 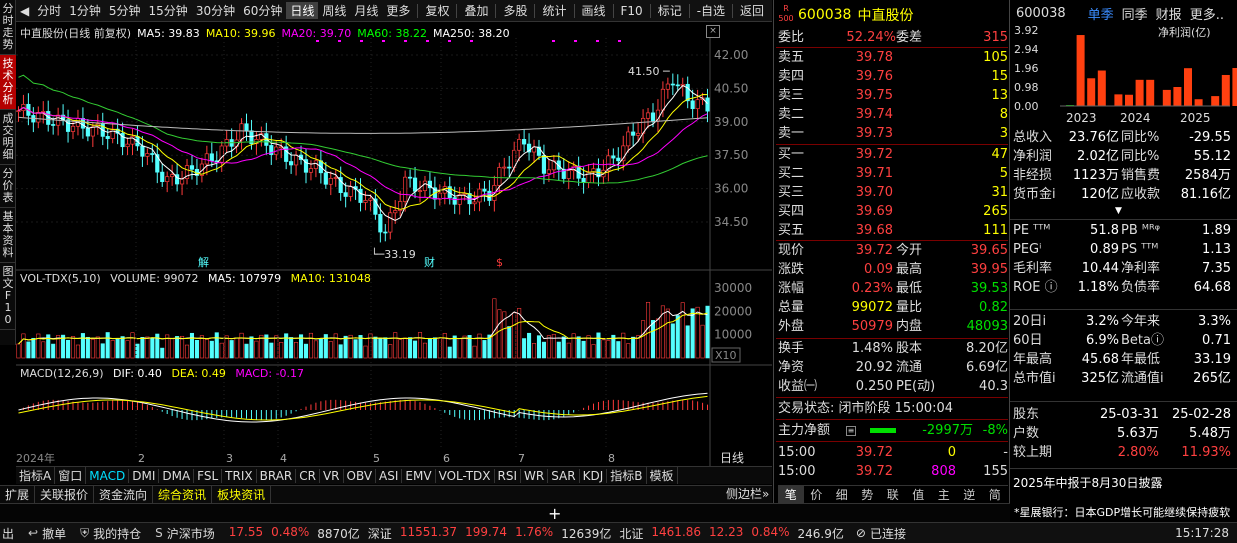 I want to click on tool-7: -自选, so click(x=711, y=11).